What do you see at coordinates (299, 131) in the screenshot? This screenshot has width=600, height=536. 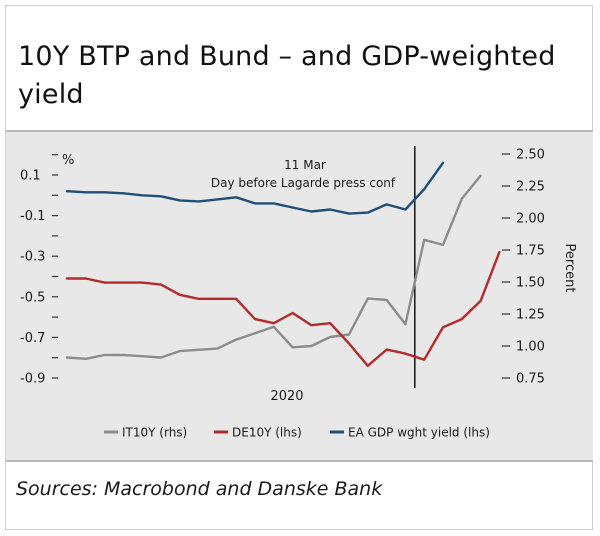 I see `top-divider` at bounding box center [299, 131].